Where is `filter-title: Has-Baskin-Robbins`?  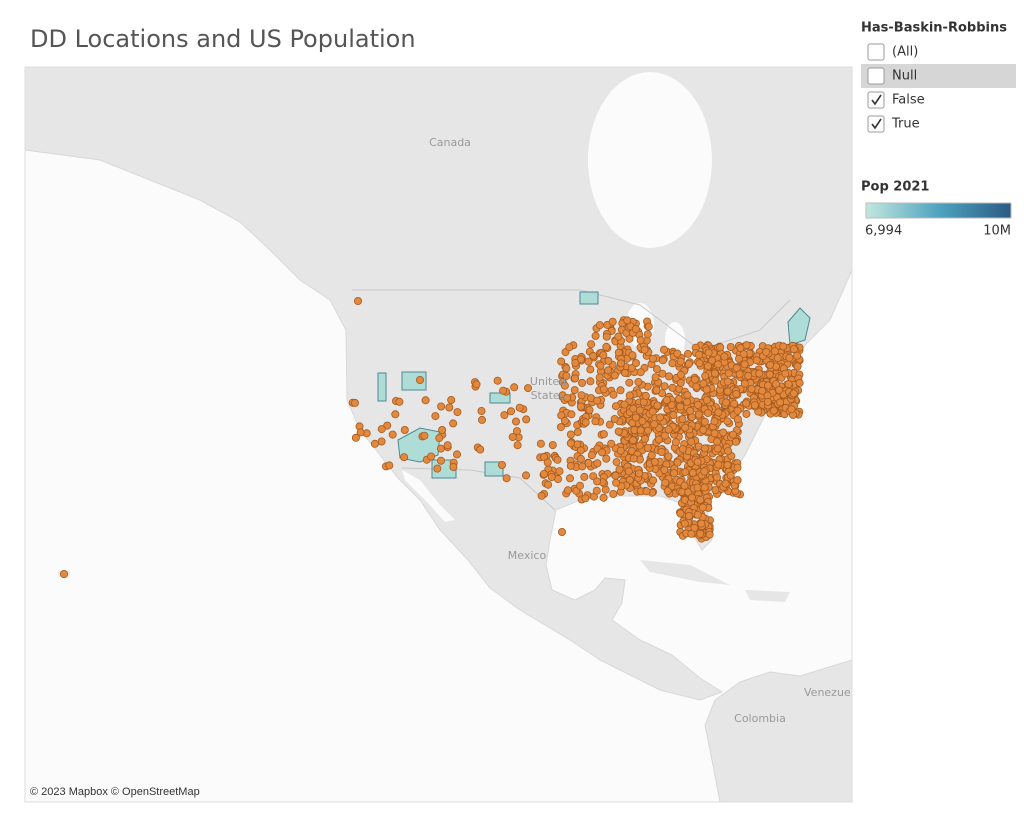
filter-title: Has-Baskin-Robbins is located at coordinates (934, 28).